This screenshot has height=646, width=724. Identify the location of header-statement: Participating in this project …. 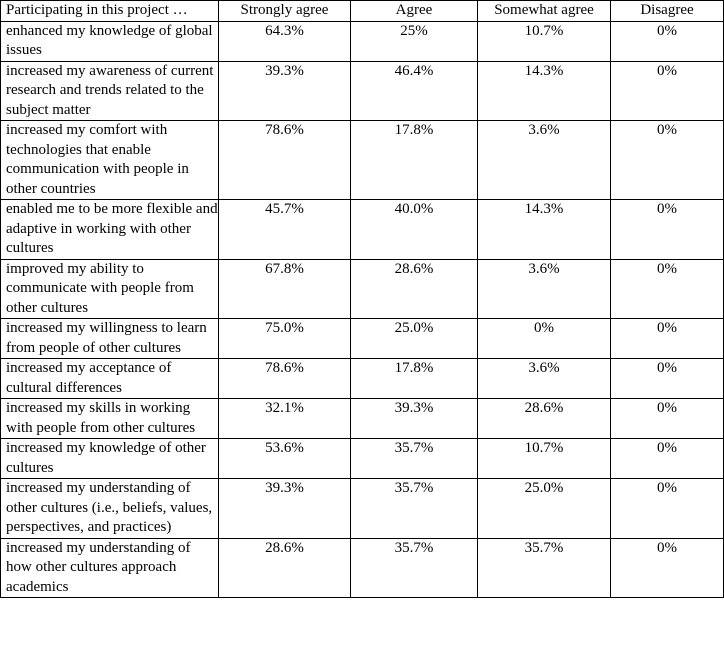
(109, 11).